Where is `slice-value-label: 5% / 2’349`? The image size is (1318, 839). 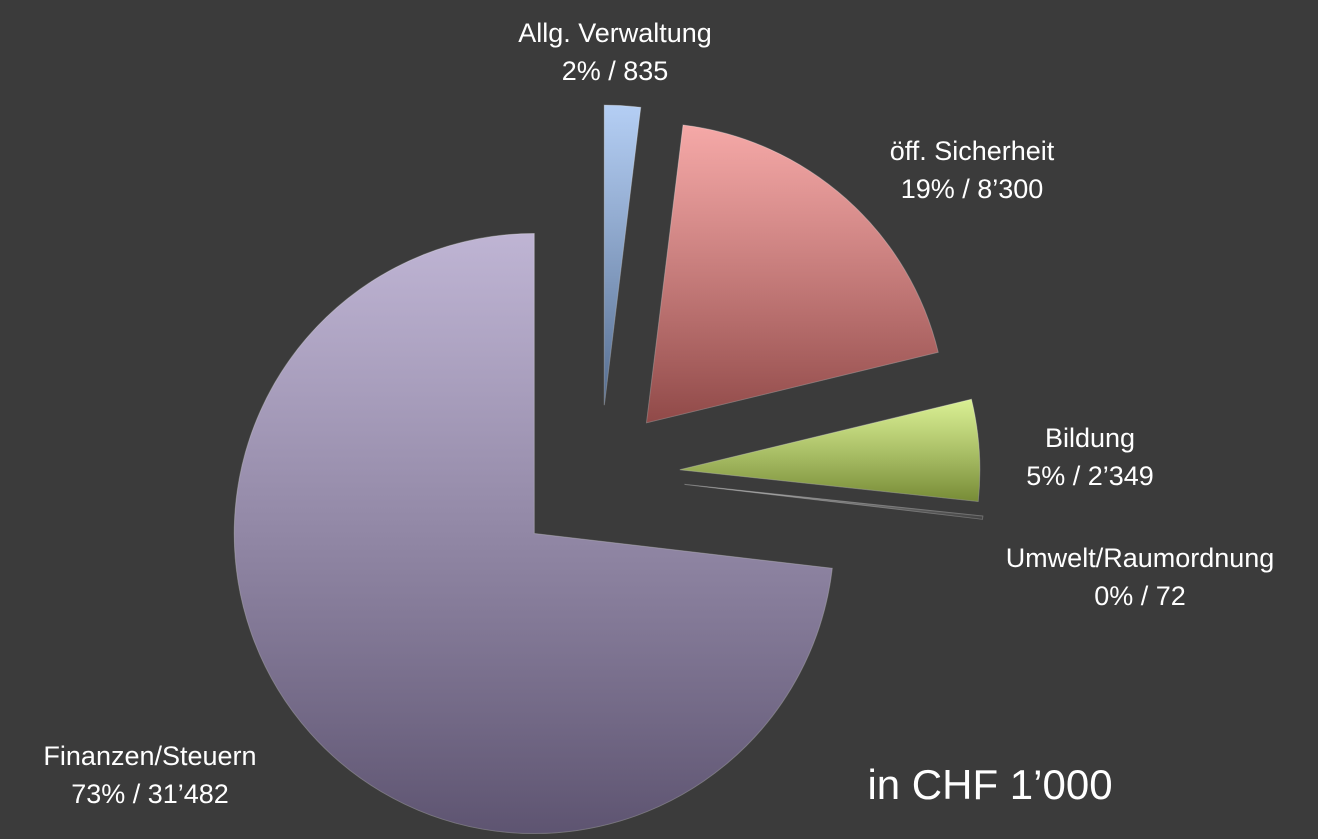 slice-value-label: 5% / 2’349 is located at coordinates (1090, 476).